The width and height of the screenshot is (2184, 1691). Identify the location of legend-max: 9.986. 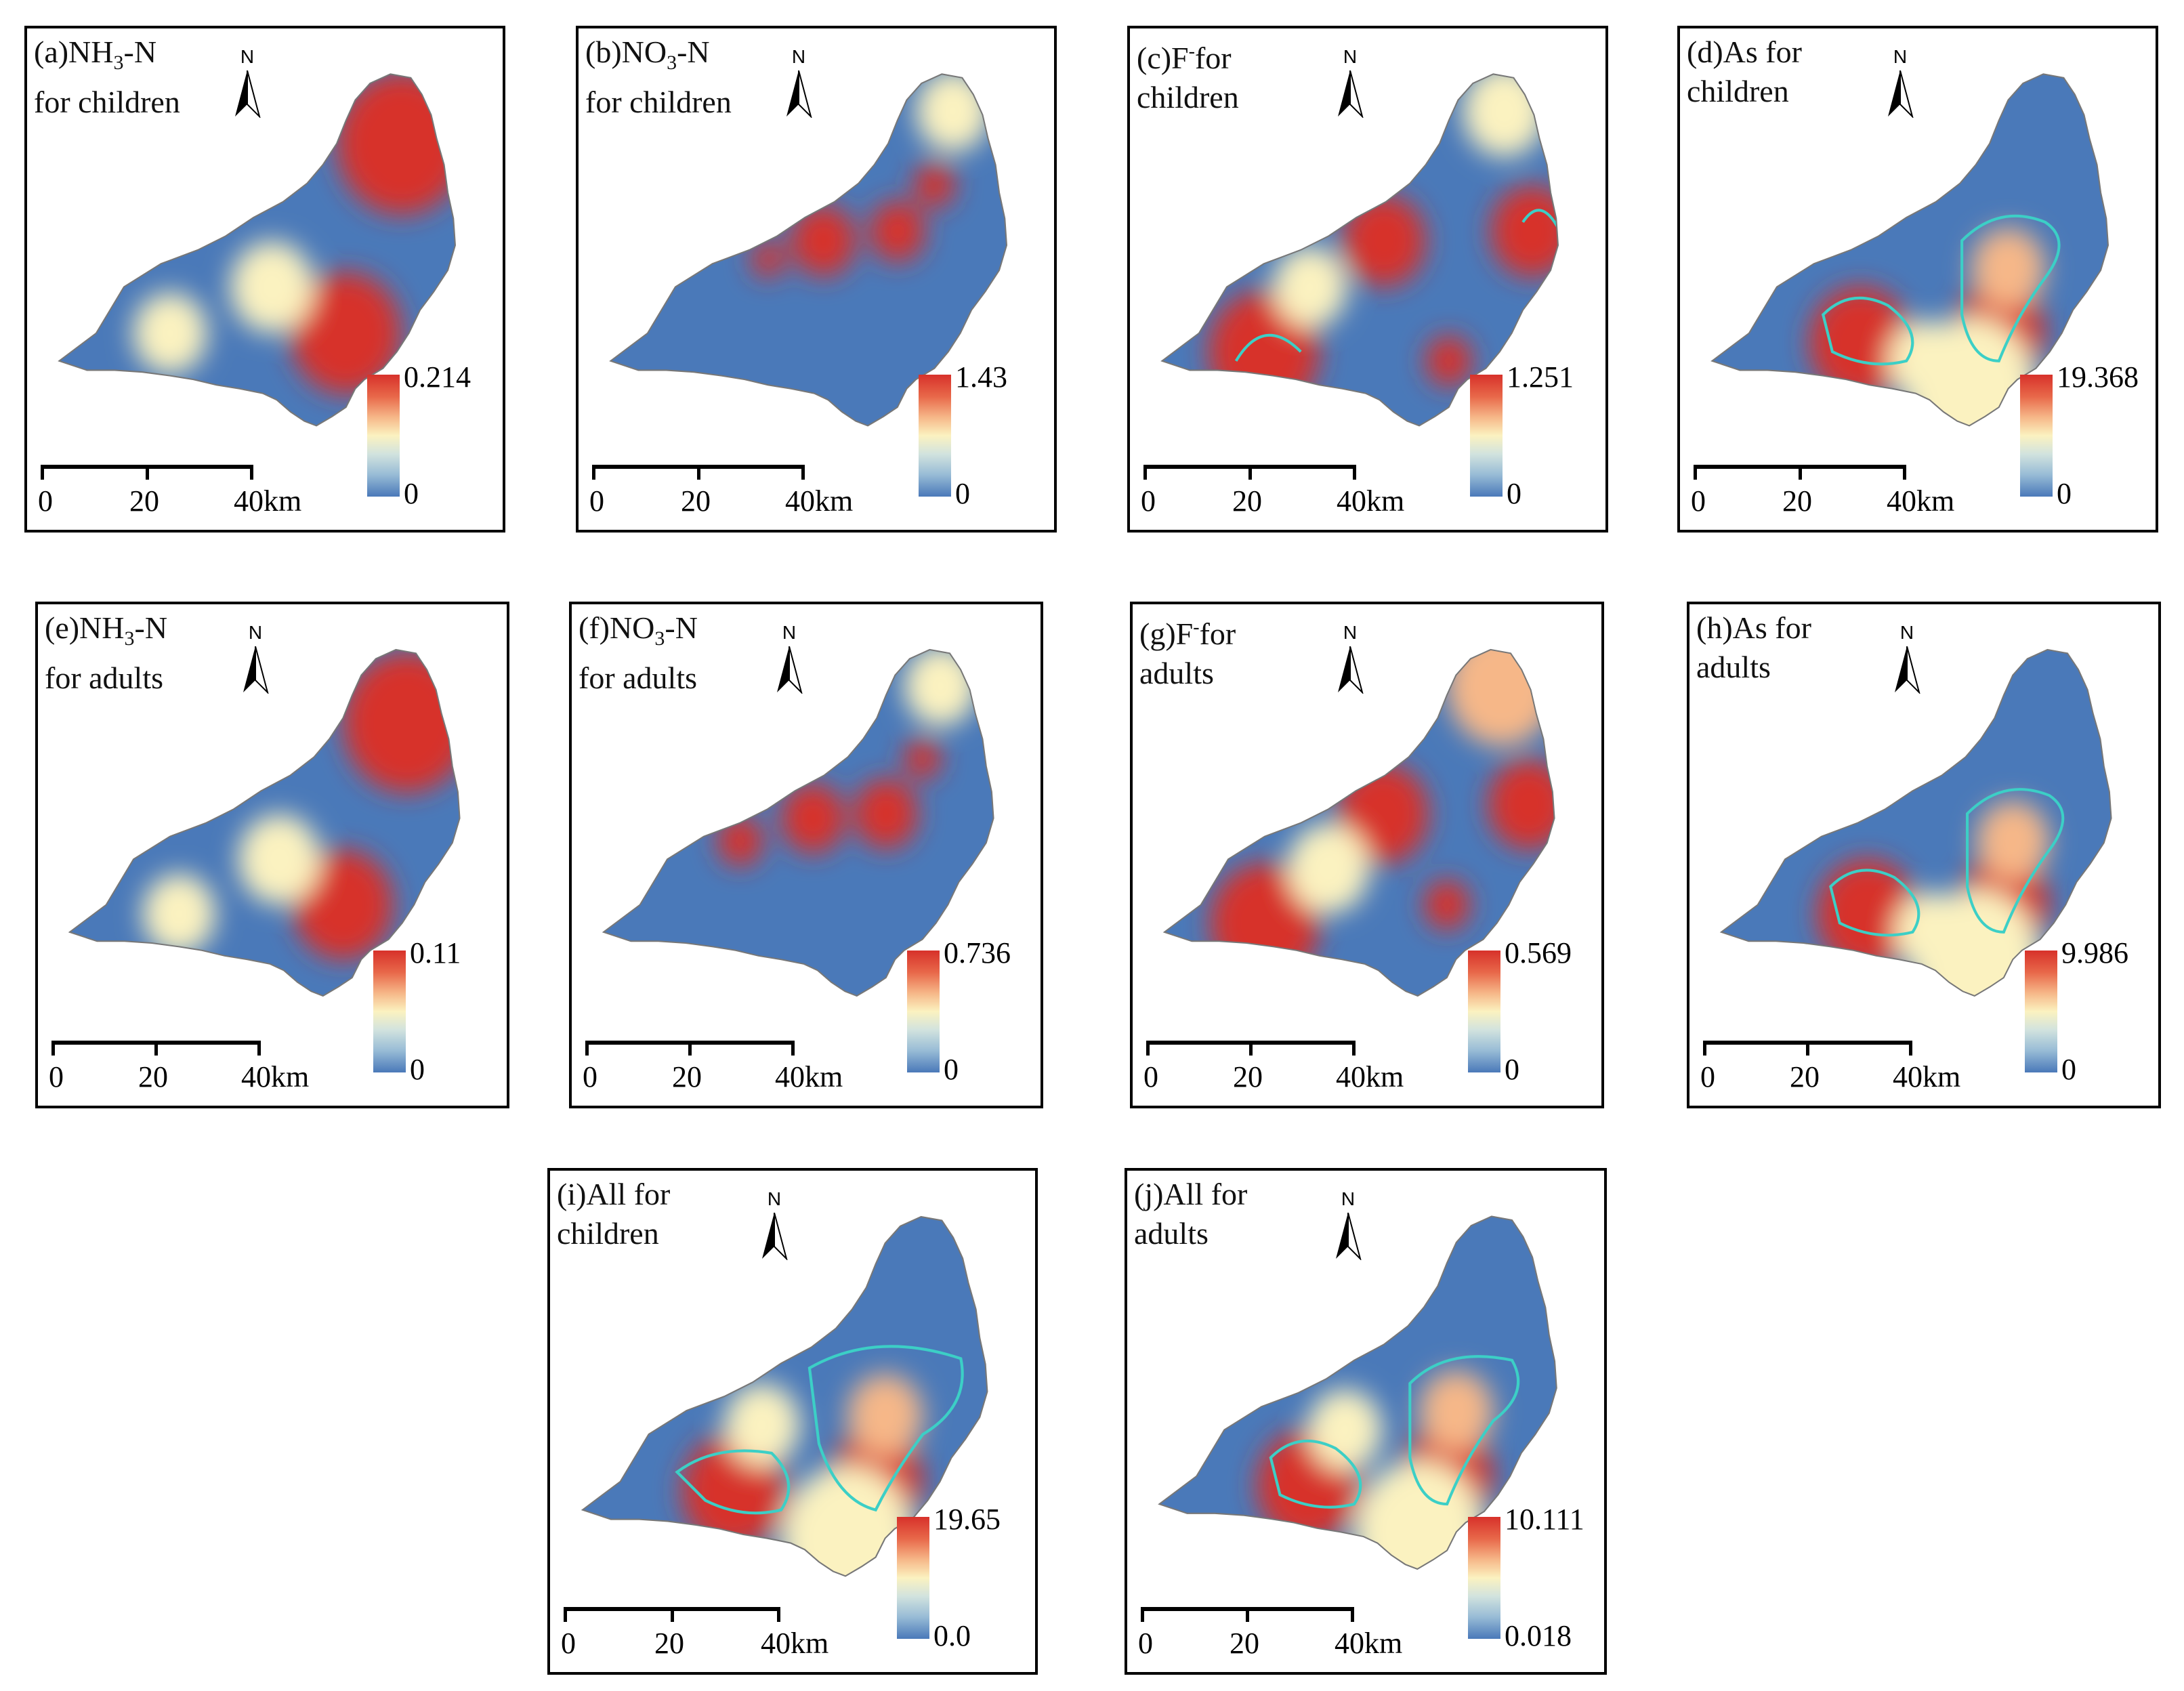
(2094, 952).